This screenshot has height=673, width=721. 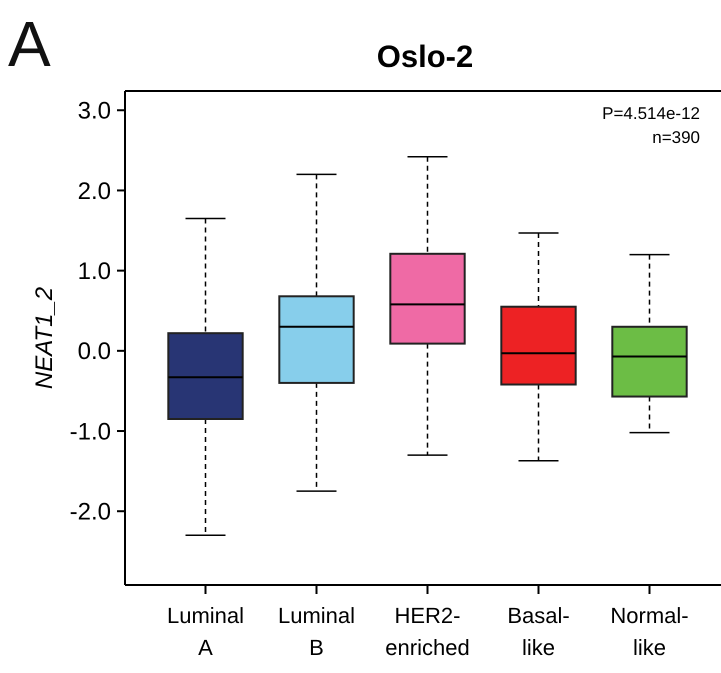 What do you see at coordinates (425, 56) in the screenshot?
I see `chart-title: Oslo-2` at bounding box center [425, 56].